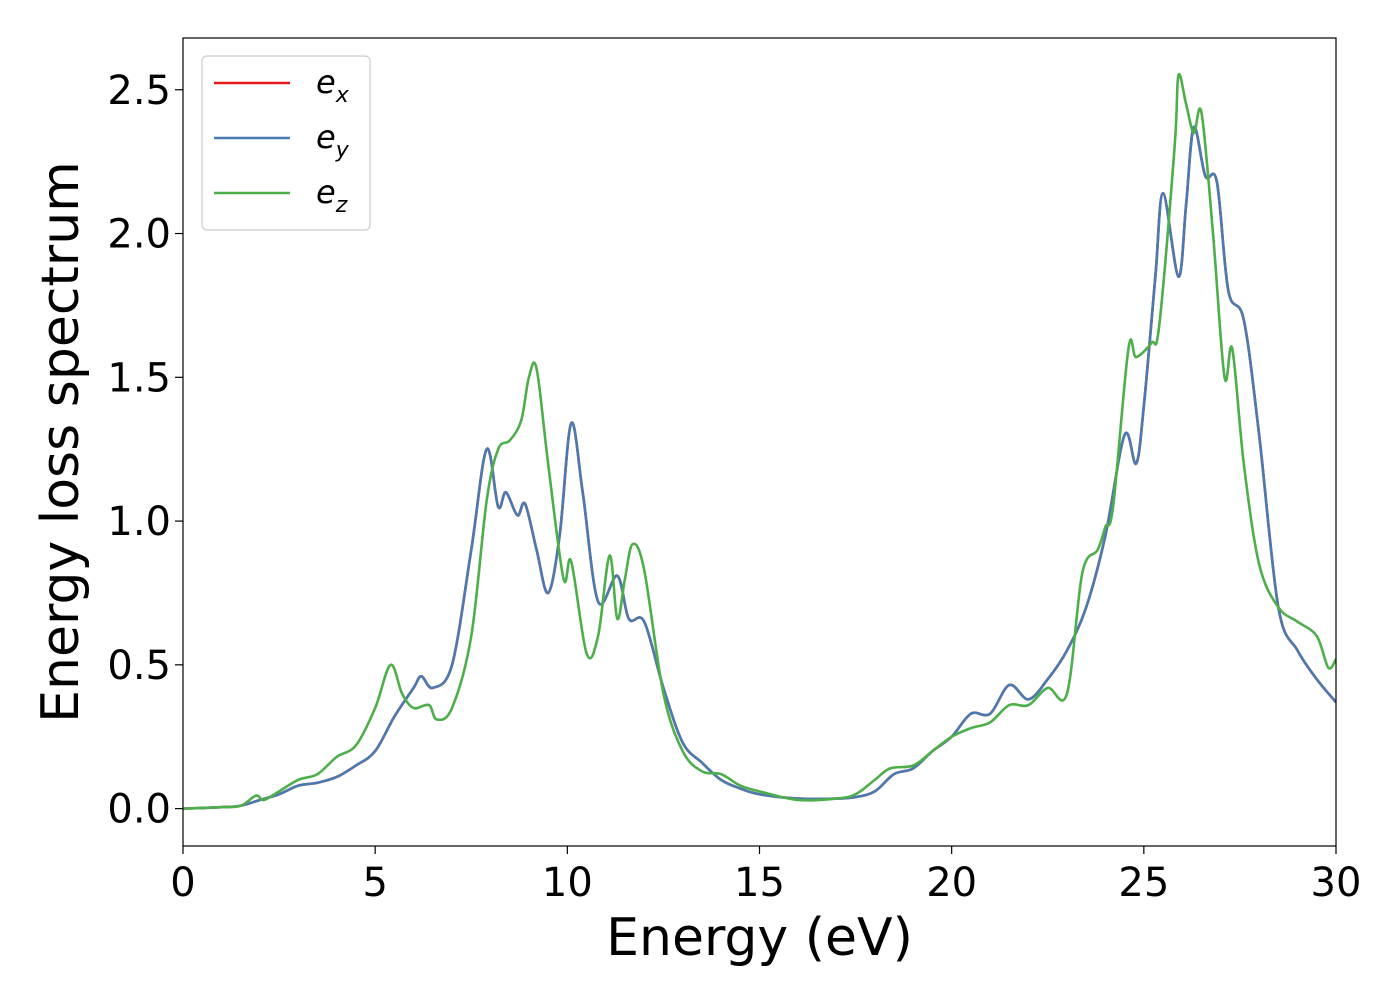 The image size is (1400, 1000). I want to click on x-axis-ticks: 0 5 10 15 20 25 30, so click(765, 876).